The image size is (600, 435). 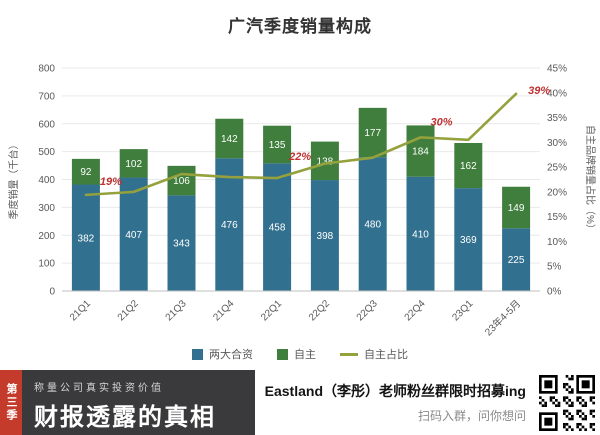 What do you see at coordinates (554, 292) in the screenshot?
I see `svg-text: 0%` at bounding box center [554, 292].